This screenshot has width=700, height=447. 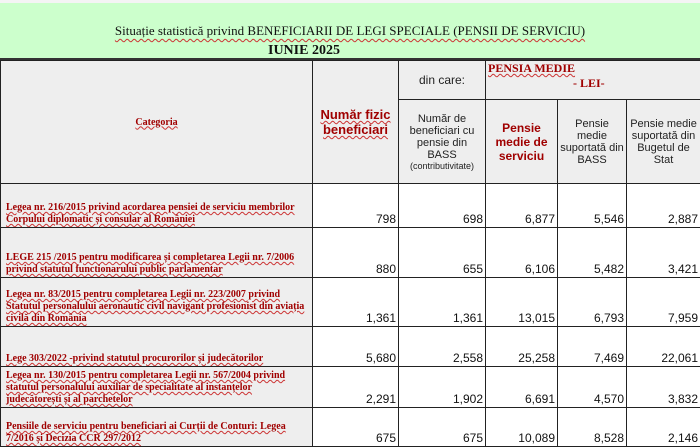 What do you see at coordinates (356, 347) in the screenshot?
I see `cell-numar-fizic: 5,680` at bounding box center [356, 347].